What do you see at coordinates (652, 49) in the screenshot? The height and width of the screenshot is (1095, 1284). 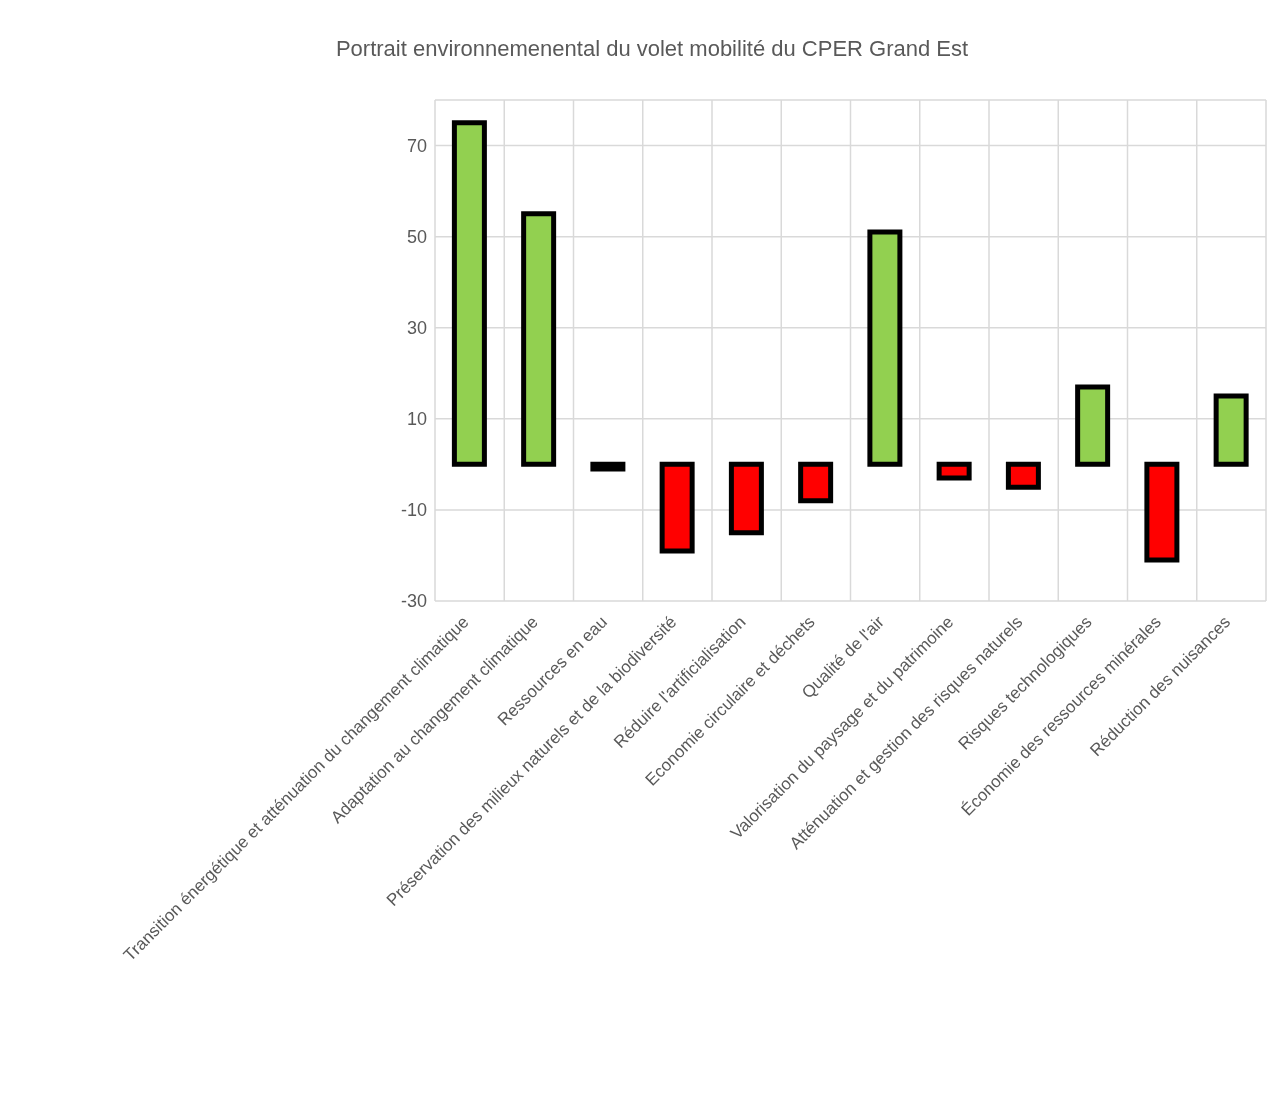 I see `chart-title: Portrait environnemenental du volet mobilité du CPER Grand Est` at bounding box center [652, 49].